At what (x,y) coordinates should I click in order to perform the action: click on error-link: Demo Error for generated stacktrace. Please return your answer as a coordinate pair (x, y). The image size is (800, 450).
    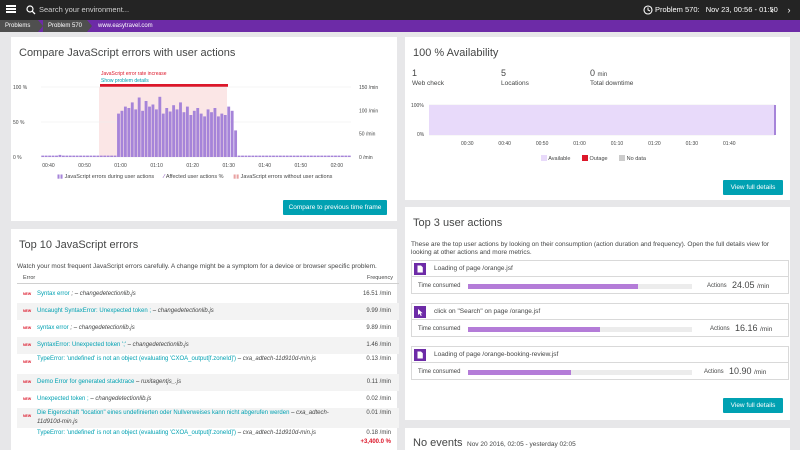
    Looking at the image, I should click on (86, 382).